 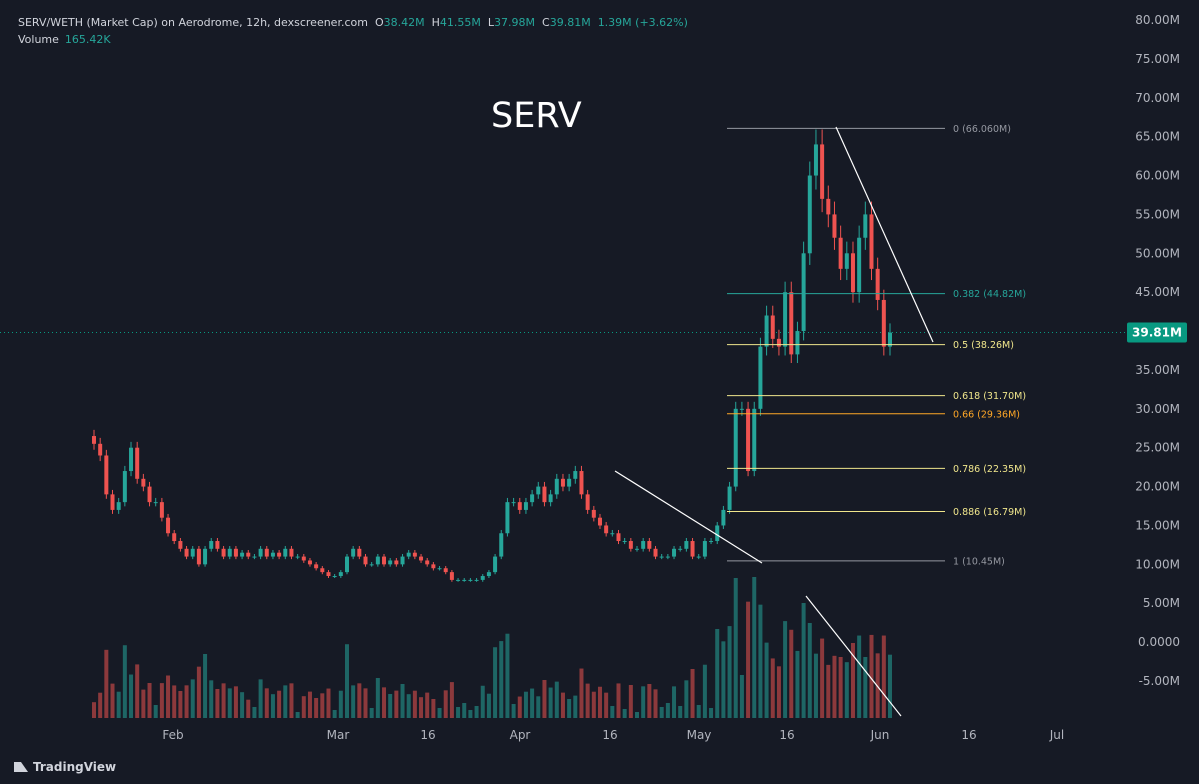 What do you see at coordinates (21, 767) in the screenshot?
I see `tradingview-icon` at bounding box center [21, 767].